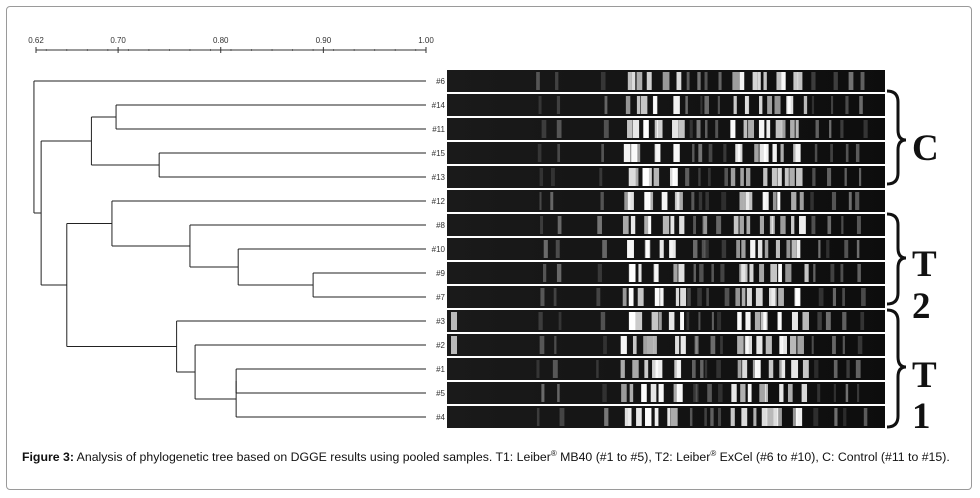 The width and height of the screenshot is (980, 498). What do you see at coordinates (925, 148) in the screenshot?
I see `group-label-c: C` at bounding box center [925, 148].